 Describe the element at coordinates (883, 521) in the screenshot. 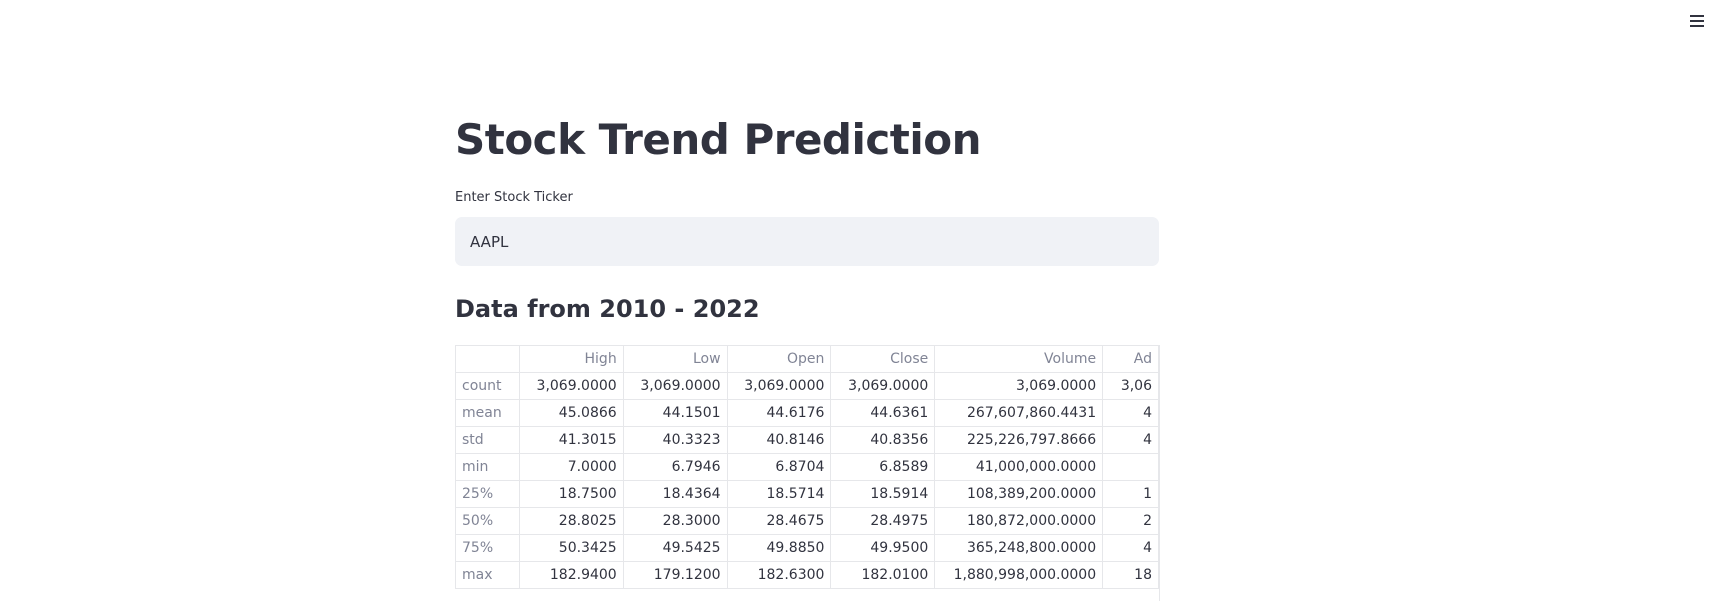

I see `table-cell: 28.4975` at that location.